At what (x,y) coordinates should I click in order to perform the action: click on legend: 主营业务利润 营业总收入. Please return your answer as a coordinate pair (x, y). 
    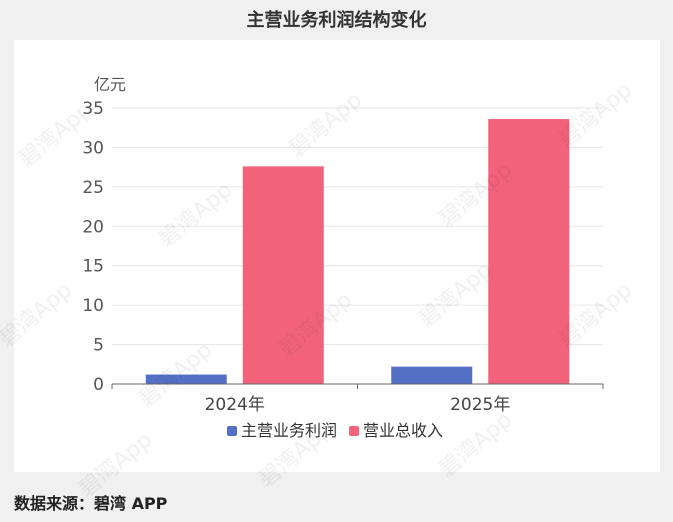
    Looking at the image, I should click on (335, 430).